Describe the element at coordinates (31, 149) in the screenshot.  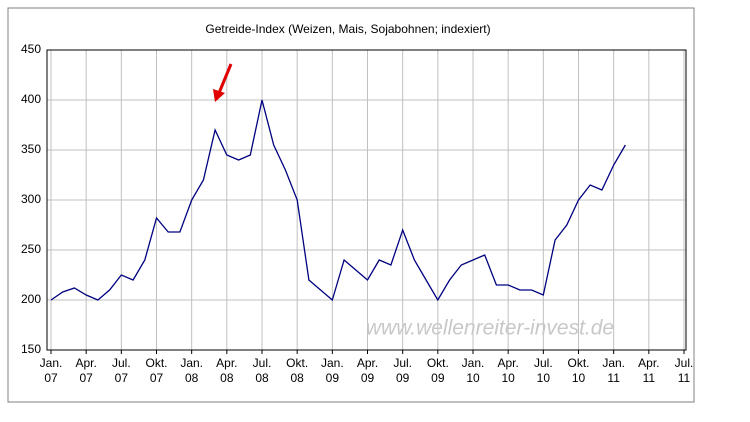
I see `y-tick-label: 350` at that location.